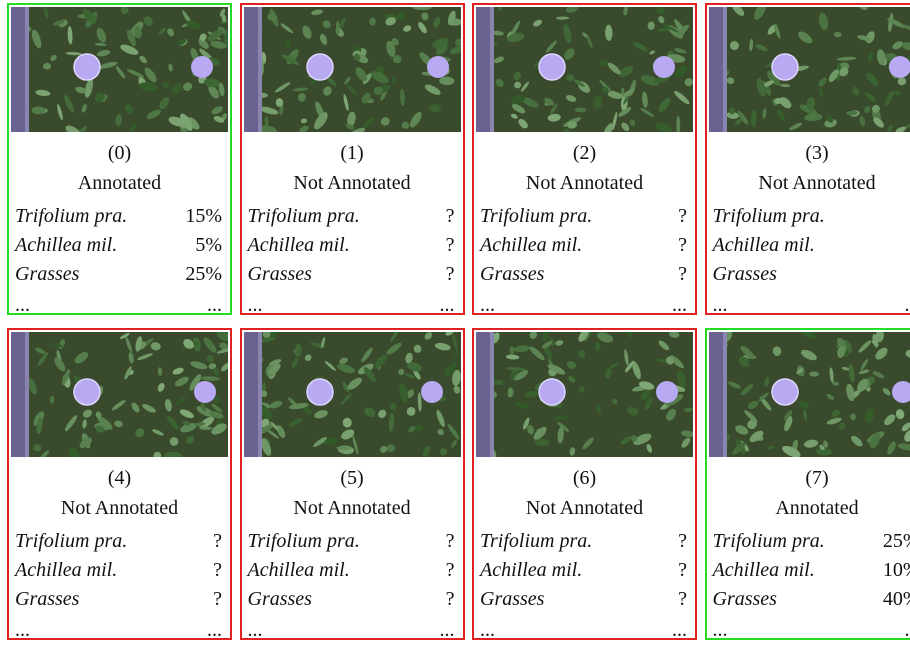 The width and height of the screenshot is (910, 646). Describe the element at coordinates (203, 274) in the screenshot. I see `species-cover: 25%` at that location.